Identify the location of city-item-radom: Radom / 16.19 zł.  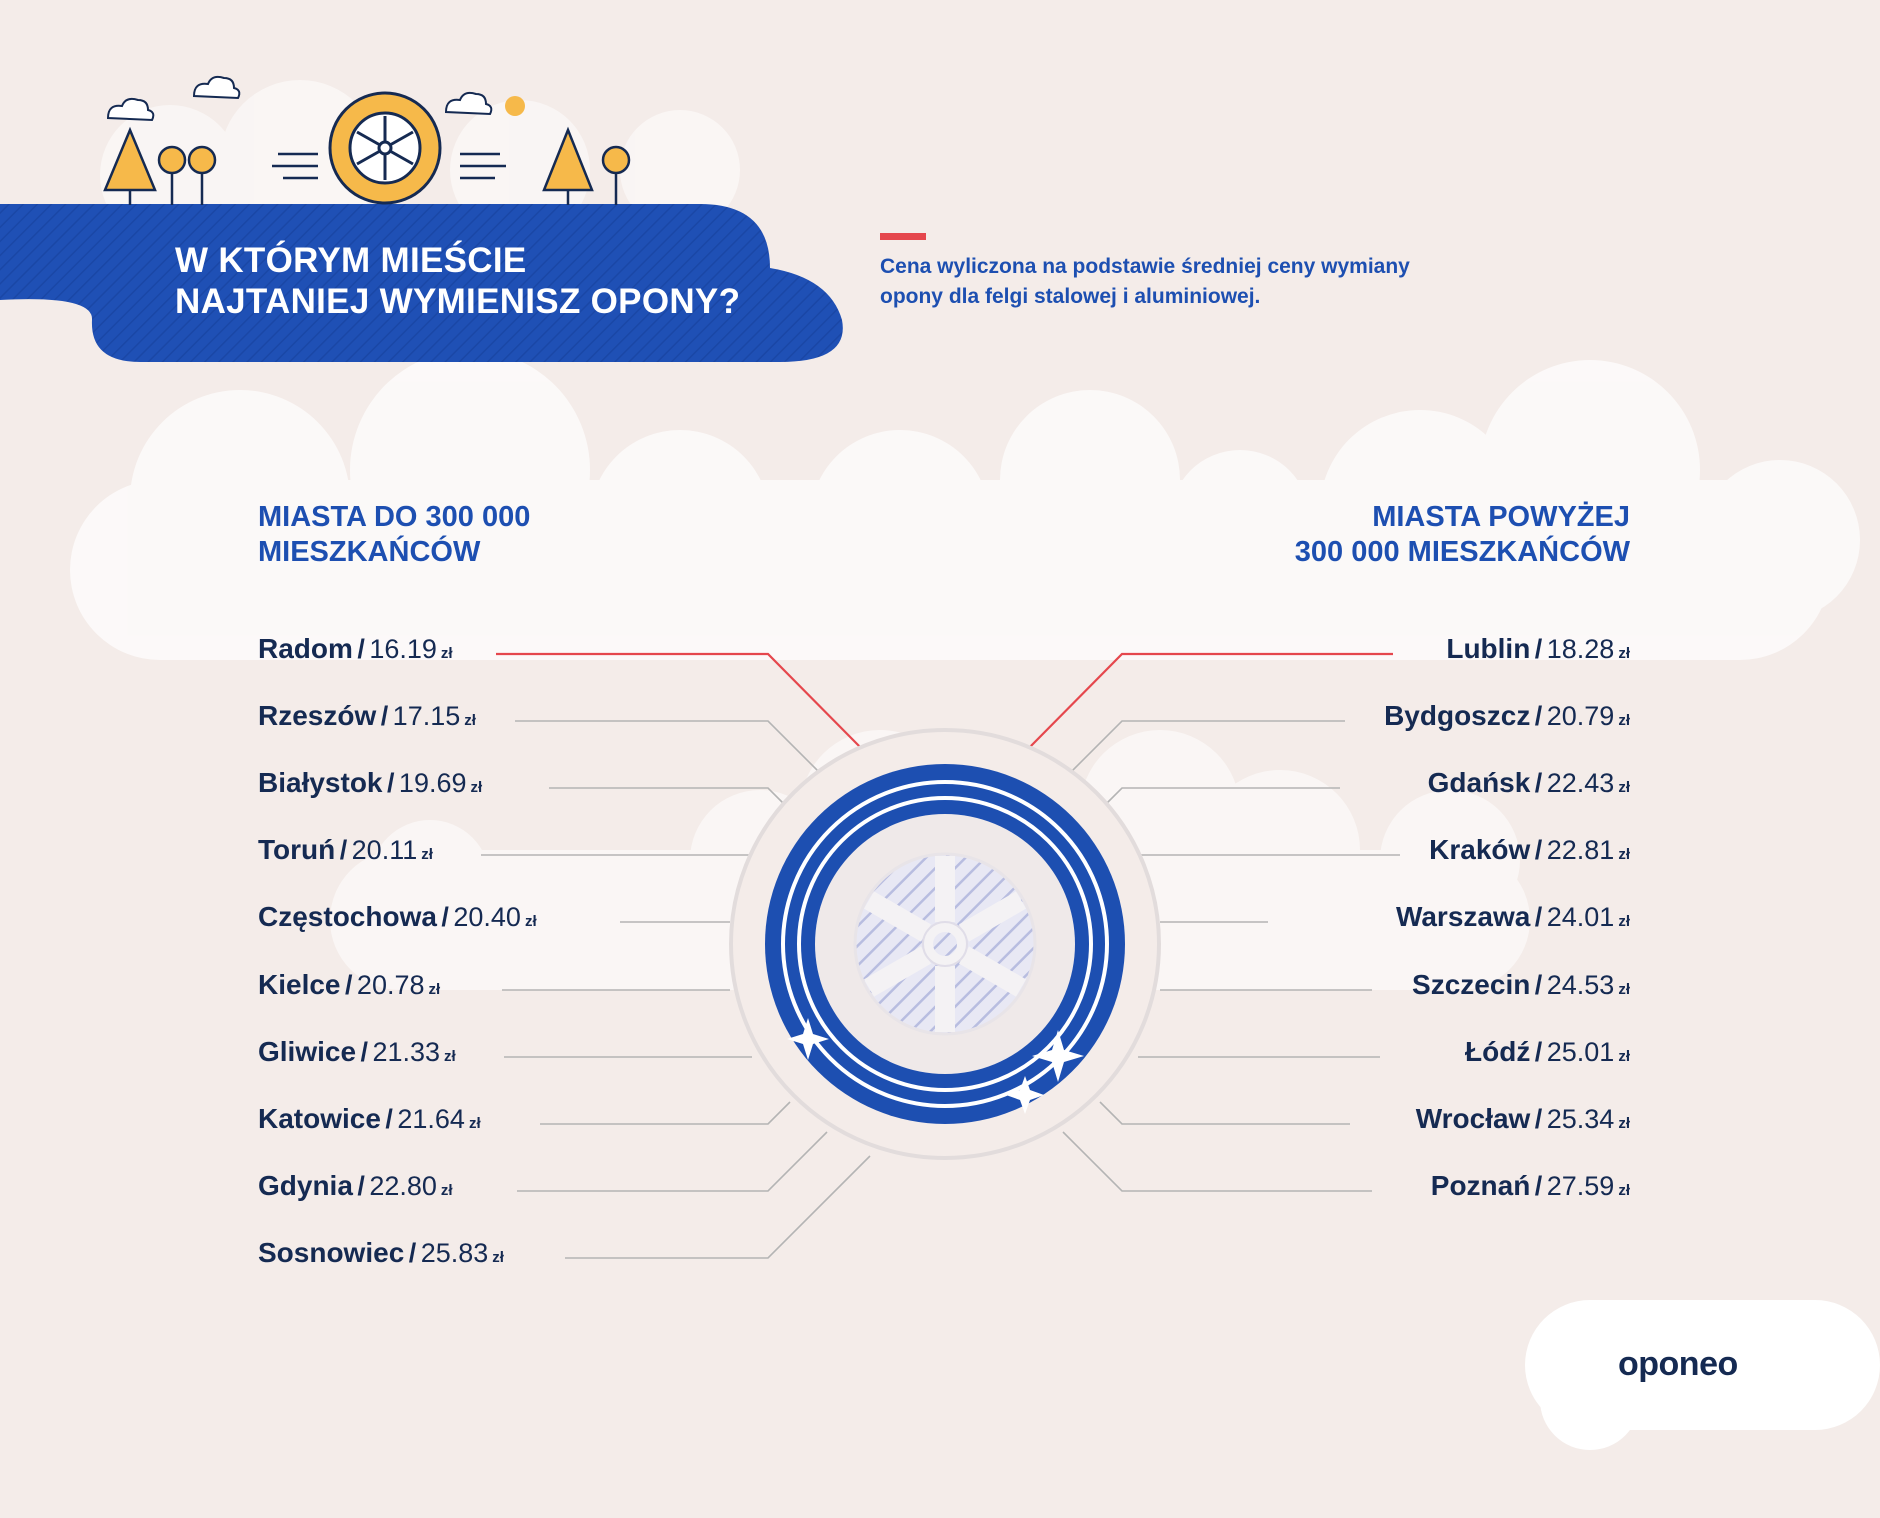
(355, 649).